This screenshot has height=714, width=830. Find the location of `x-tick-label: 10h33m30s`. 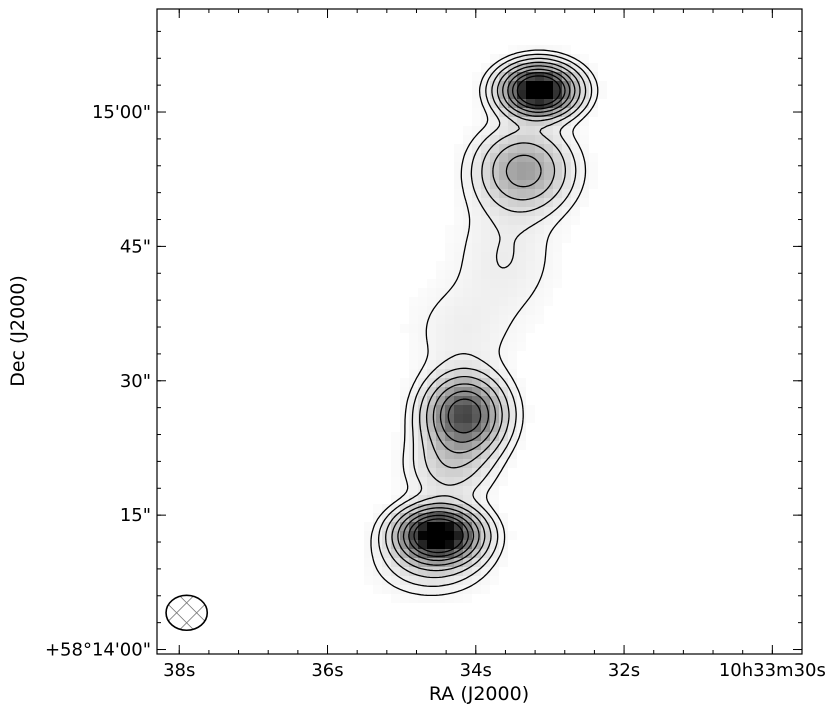

x-tick-label: 10h33m30s is located at coordinates (772, 670).